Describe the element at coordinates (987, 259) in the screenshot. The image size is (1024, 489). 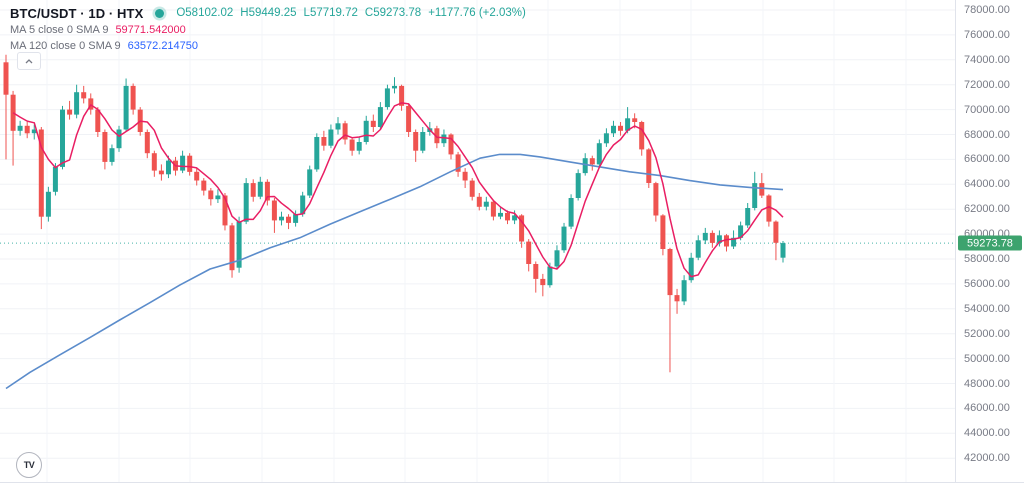
I see `price-axis-label: 58000.00` at that location.